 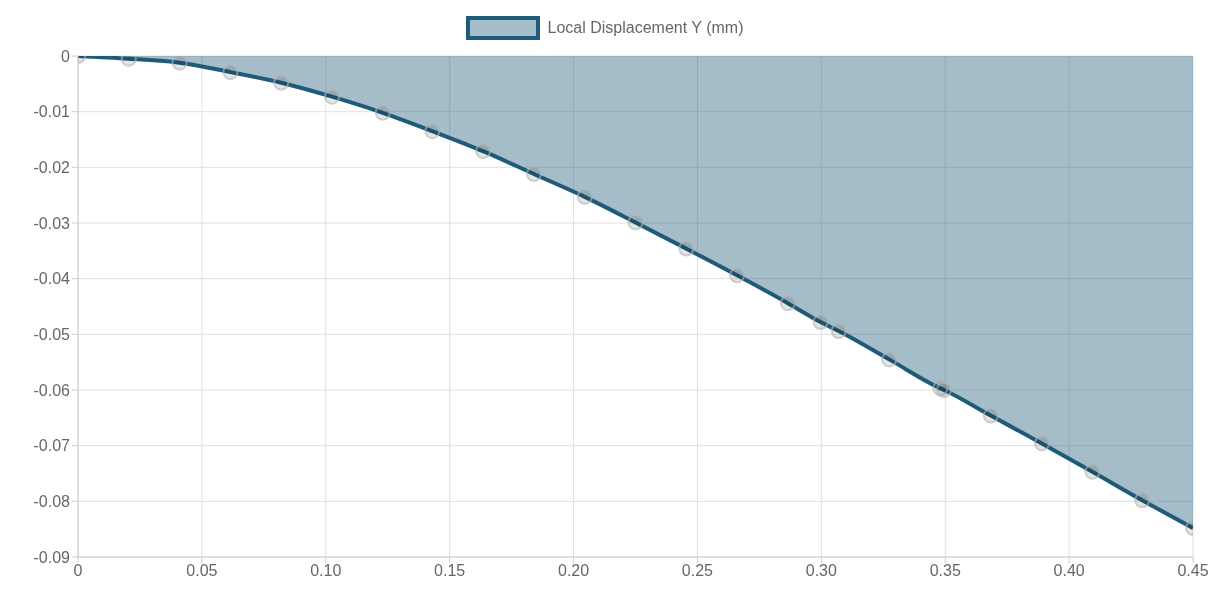 I want to click on y-tick-label: -0.09, so click(x=52, y=557).